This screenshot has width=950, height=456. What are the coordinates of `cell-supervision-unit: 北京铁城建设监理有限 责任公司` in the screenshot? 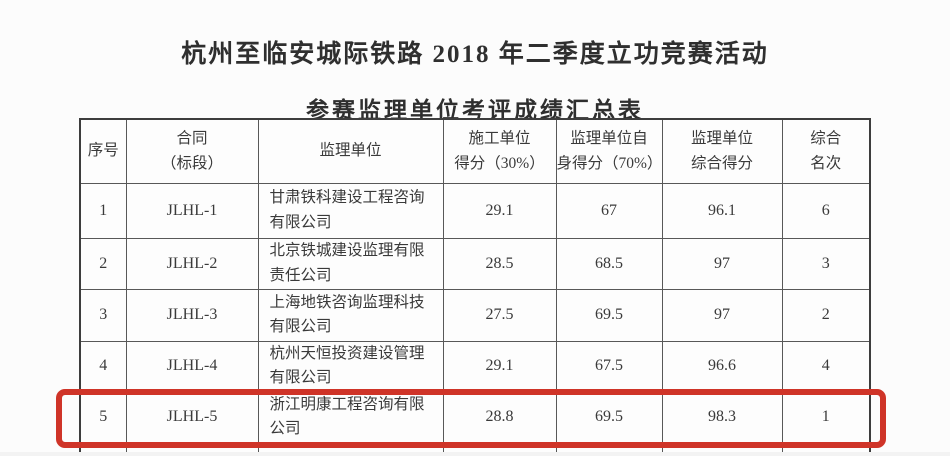 It's located at (350, 263).